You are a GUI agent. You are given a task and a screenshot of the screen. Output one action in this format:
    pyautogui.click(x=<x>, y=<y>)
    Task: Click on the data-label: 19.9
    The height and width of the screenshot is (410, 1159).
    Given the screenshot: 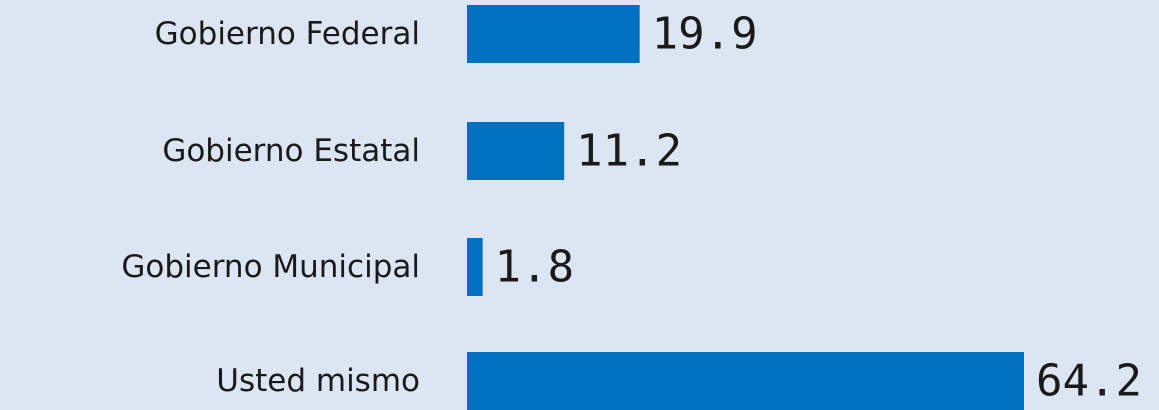 What is the action you would take?
    pyautogui.click(x=705, y=34)
    